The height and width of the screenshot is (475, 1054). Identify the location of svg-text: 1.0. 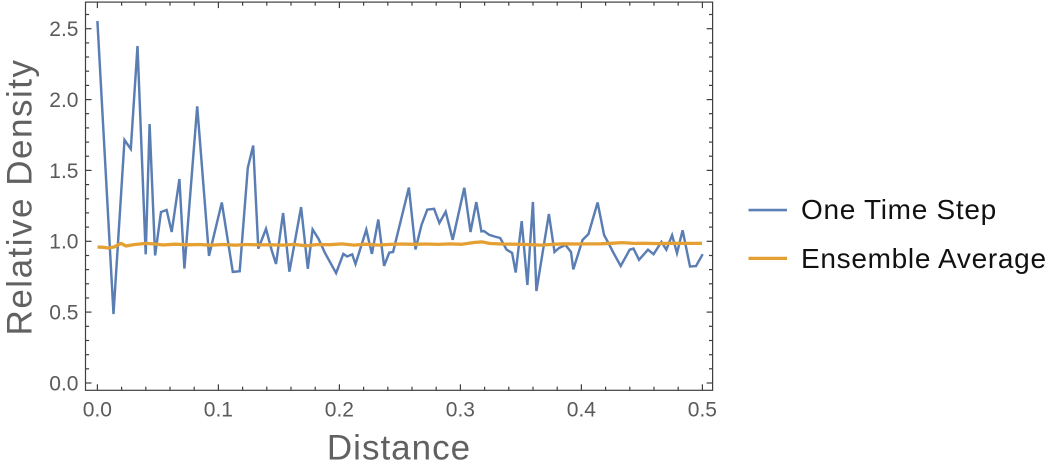
(63, 242).